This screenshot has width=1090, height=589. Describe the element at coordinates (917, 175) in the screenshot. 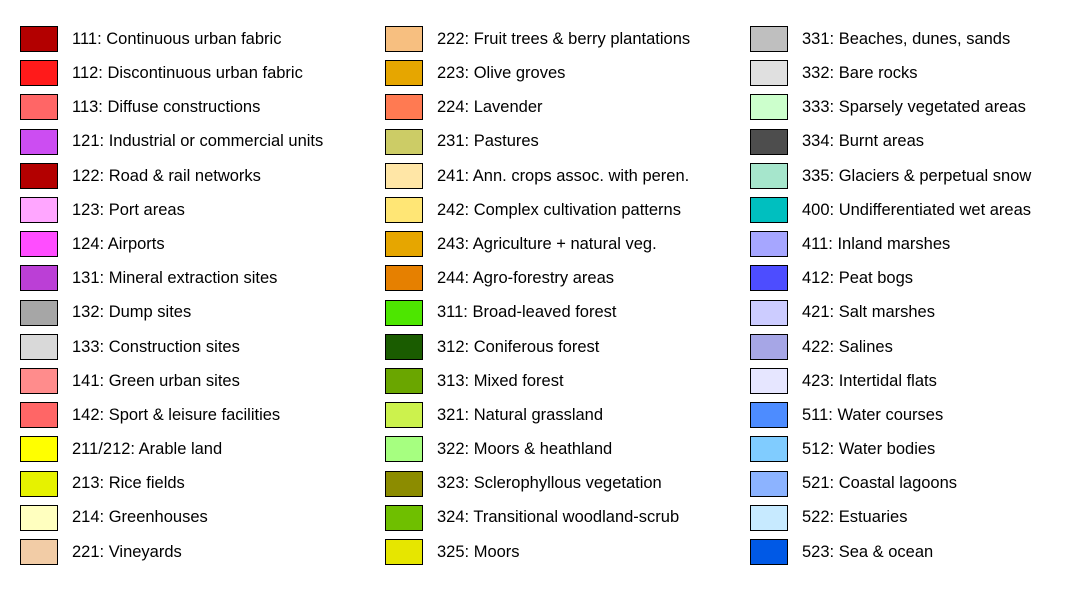

I see `legend-label: 335: Glaciers & perpetual snow` at that location.